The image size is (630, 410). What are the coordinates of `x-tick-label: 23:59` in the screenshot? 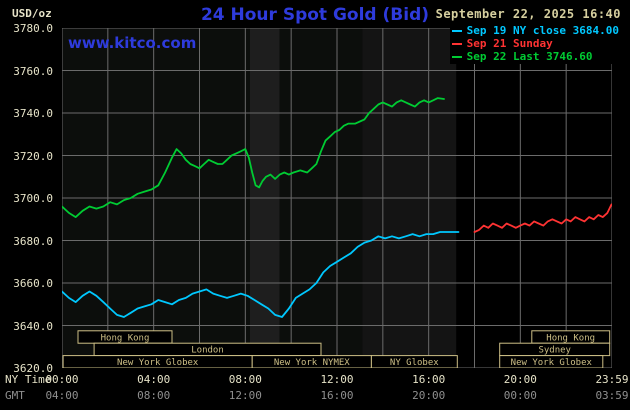 It's located at (612, 379).